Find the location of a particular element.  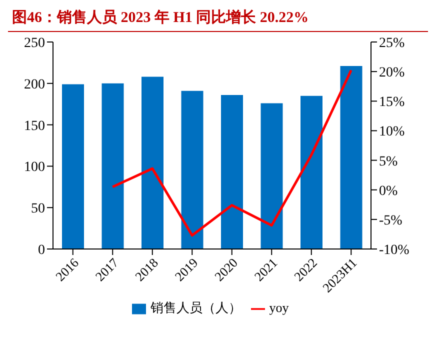

y2-tick-label: 15% is located at coordinates (392, 102).